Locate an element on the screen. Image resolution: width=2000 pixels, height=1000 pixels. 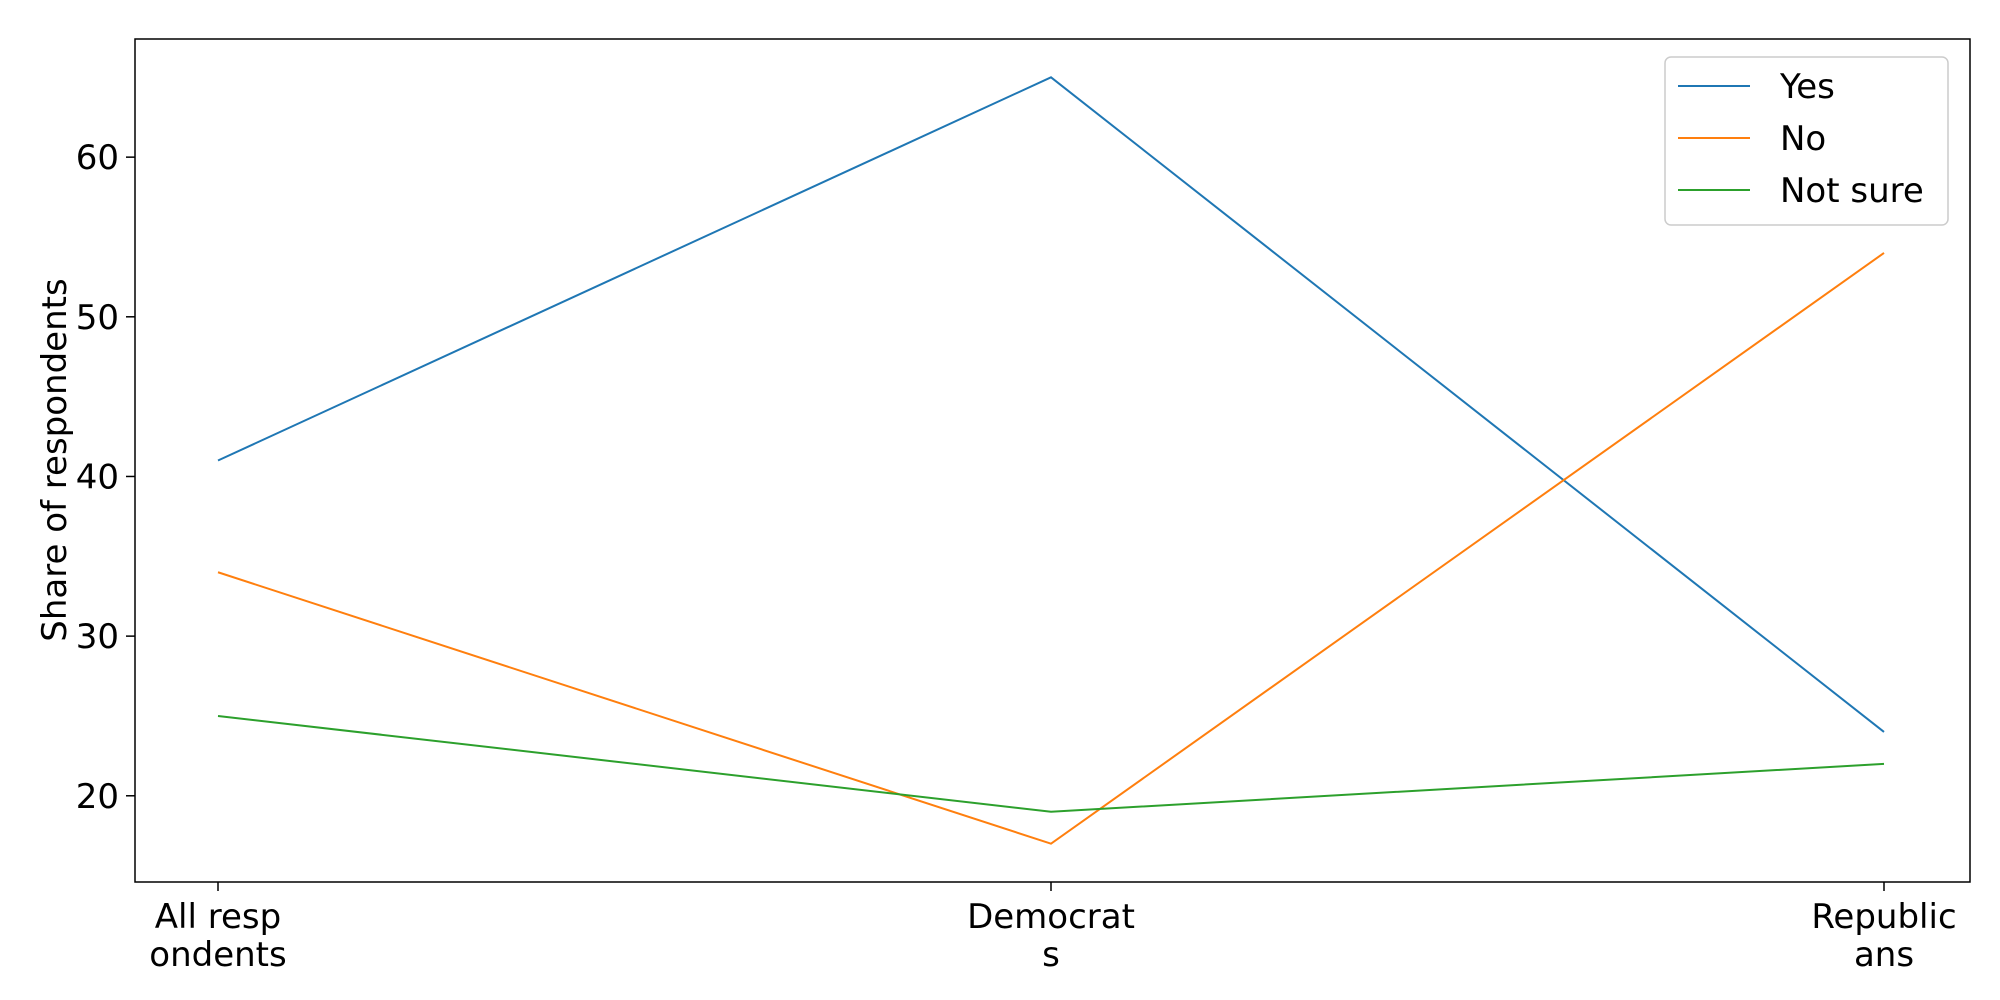
y-tick-label: 30 is located at coordinates (97, 637).